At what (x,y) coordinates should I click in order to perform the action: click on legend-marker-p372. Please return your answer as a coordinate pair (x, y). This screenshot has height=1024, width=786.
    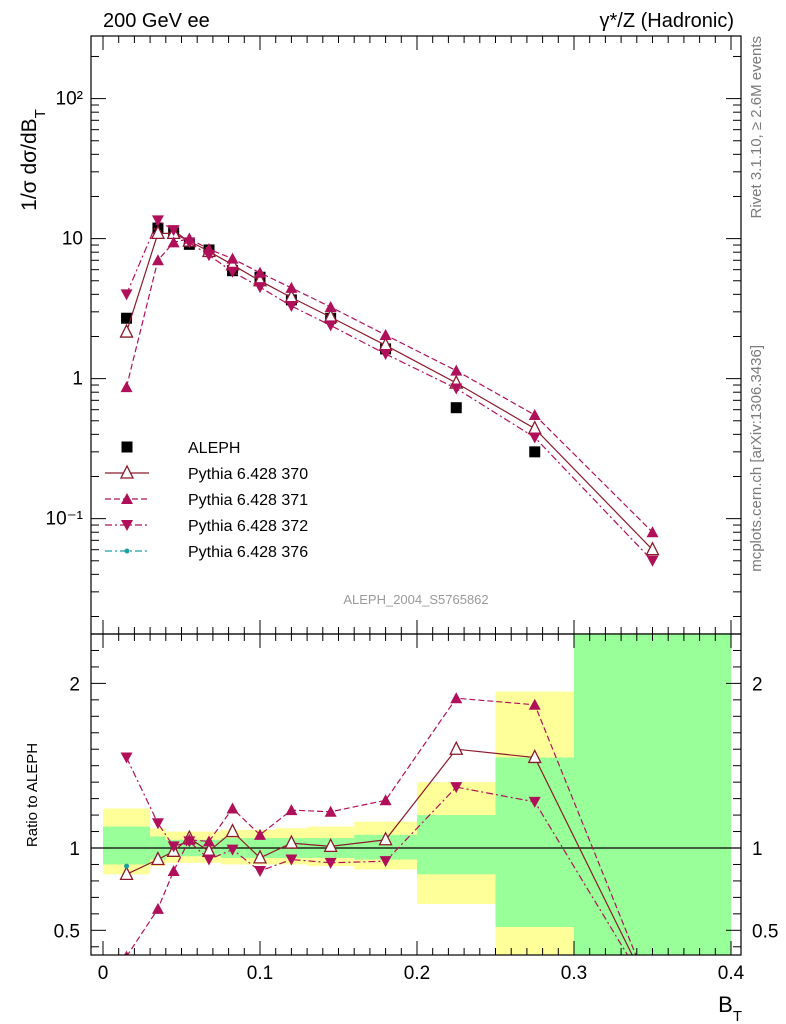
    Looking at the image, I should click on (127, 525).